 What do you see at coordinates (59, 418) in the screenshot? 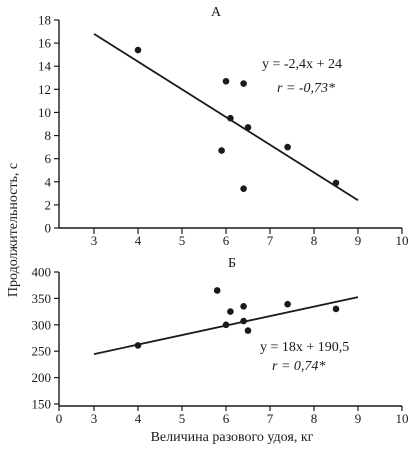
I see `panel-b-x-tick-label: 0` at bounding box center [59, 418].